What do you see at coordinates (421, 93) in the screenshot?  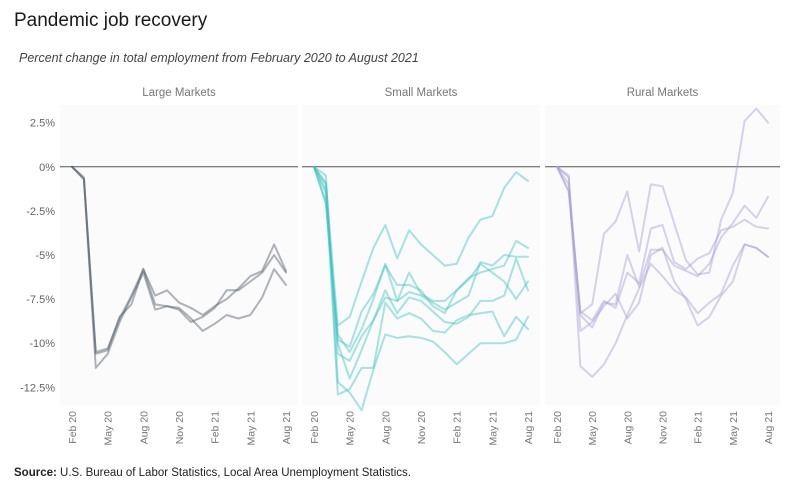 I see `panel-title: Small Markets` at bounding box center [421, 93].